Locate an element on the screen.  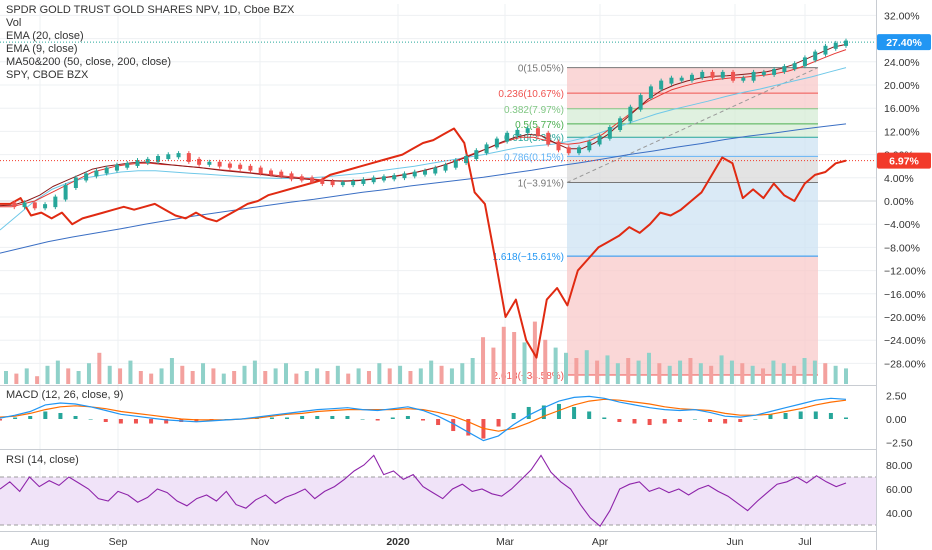
fib-level-label: 0.618(3.33%) is located at coordinates (534, 138).